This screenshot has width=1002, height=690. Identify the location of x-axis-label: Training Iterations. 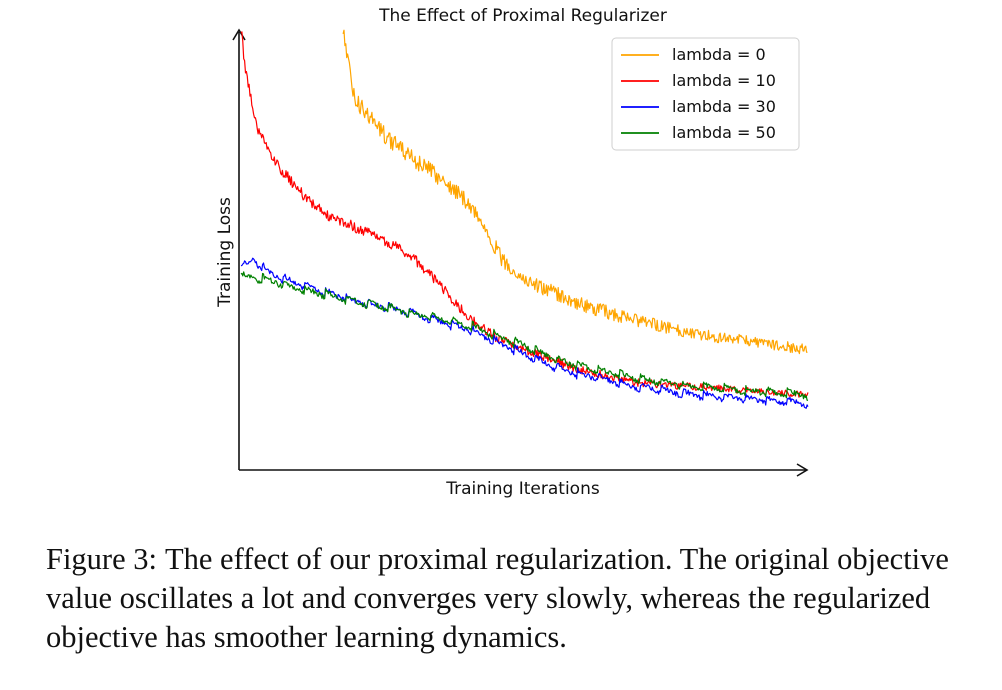
(522, 489).